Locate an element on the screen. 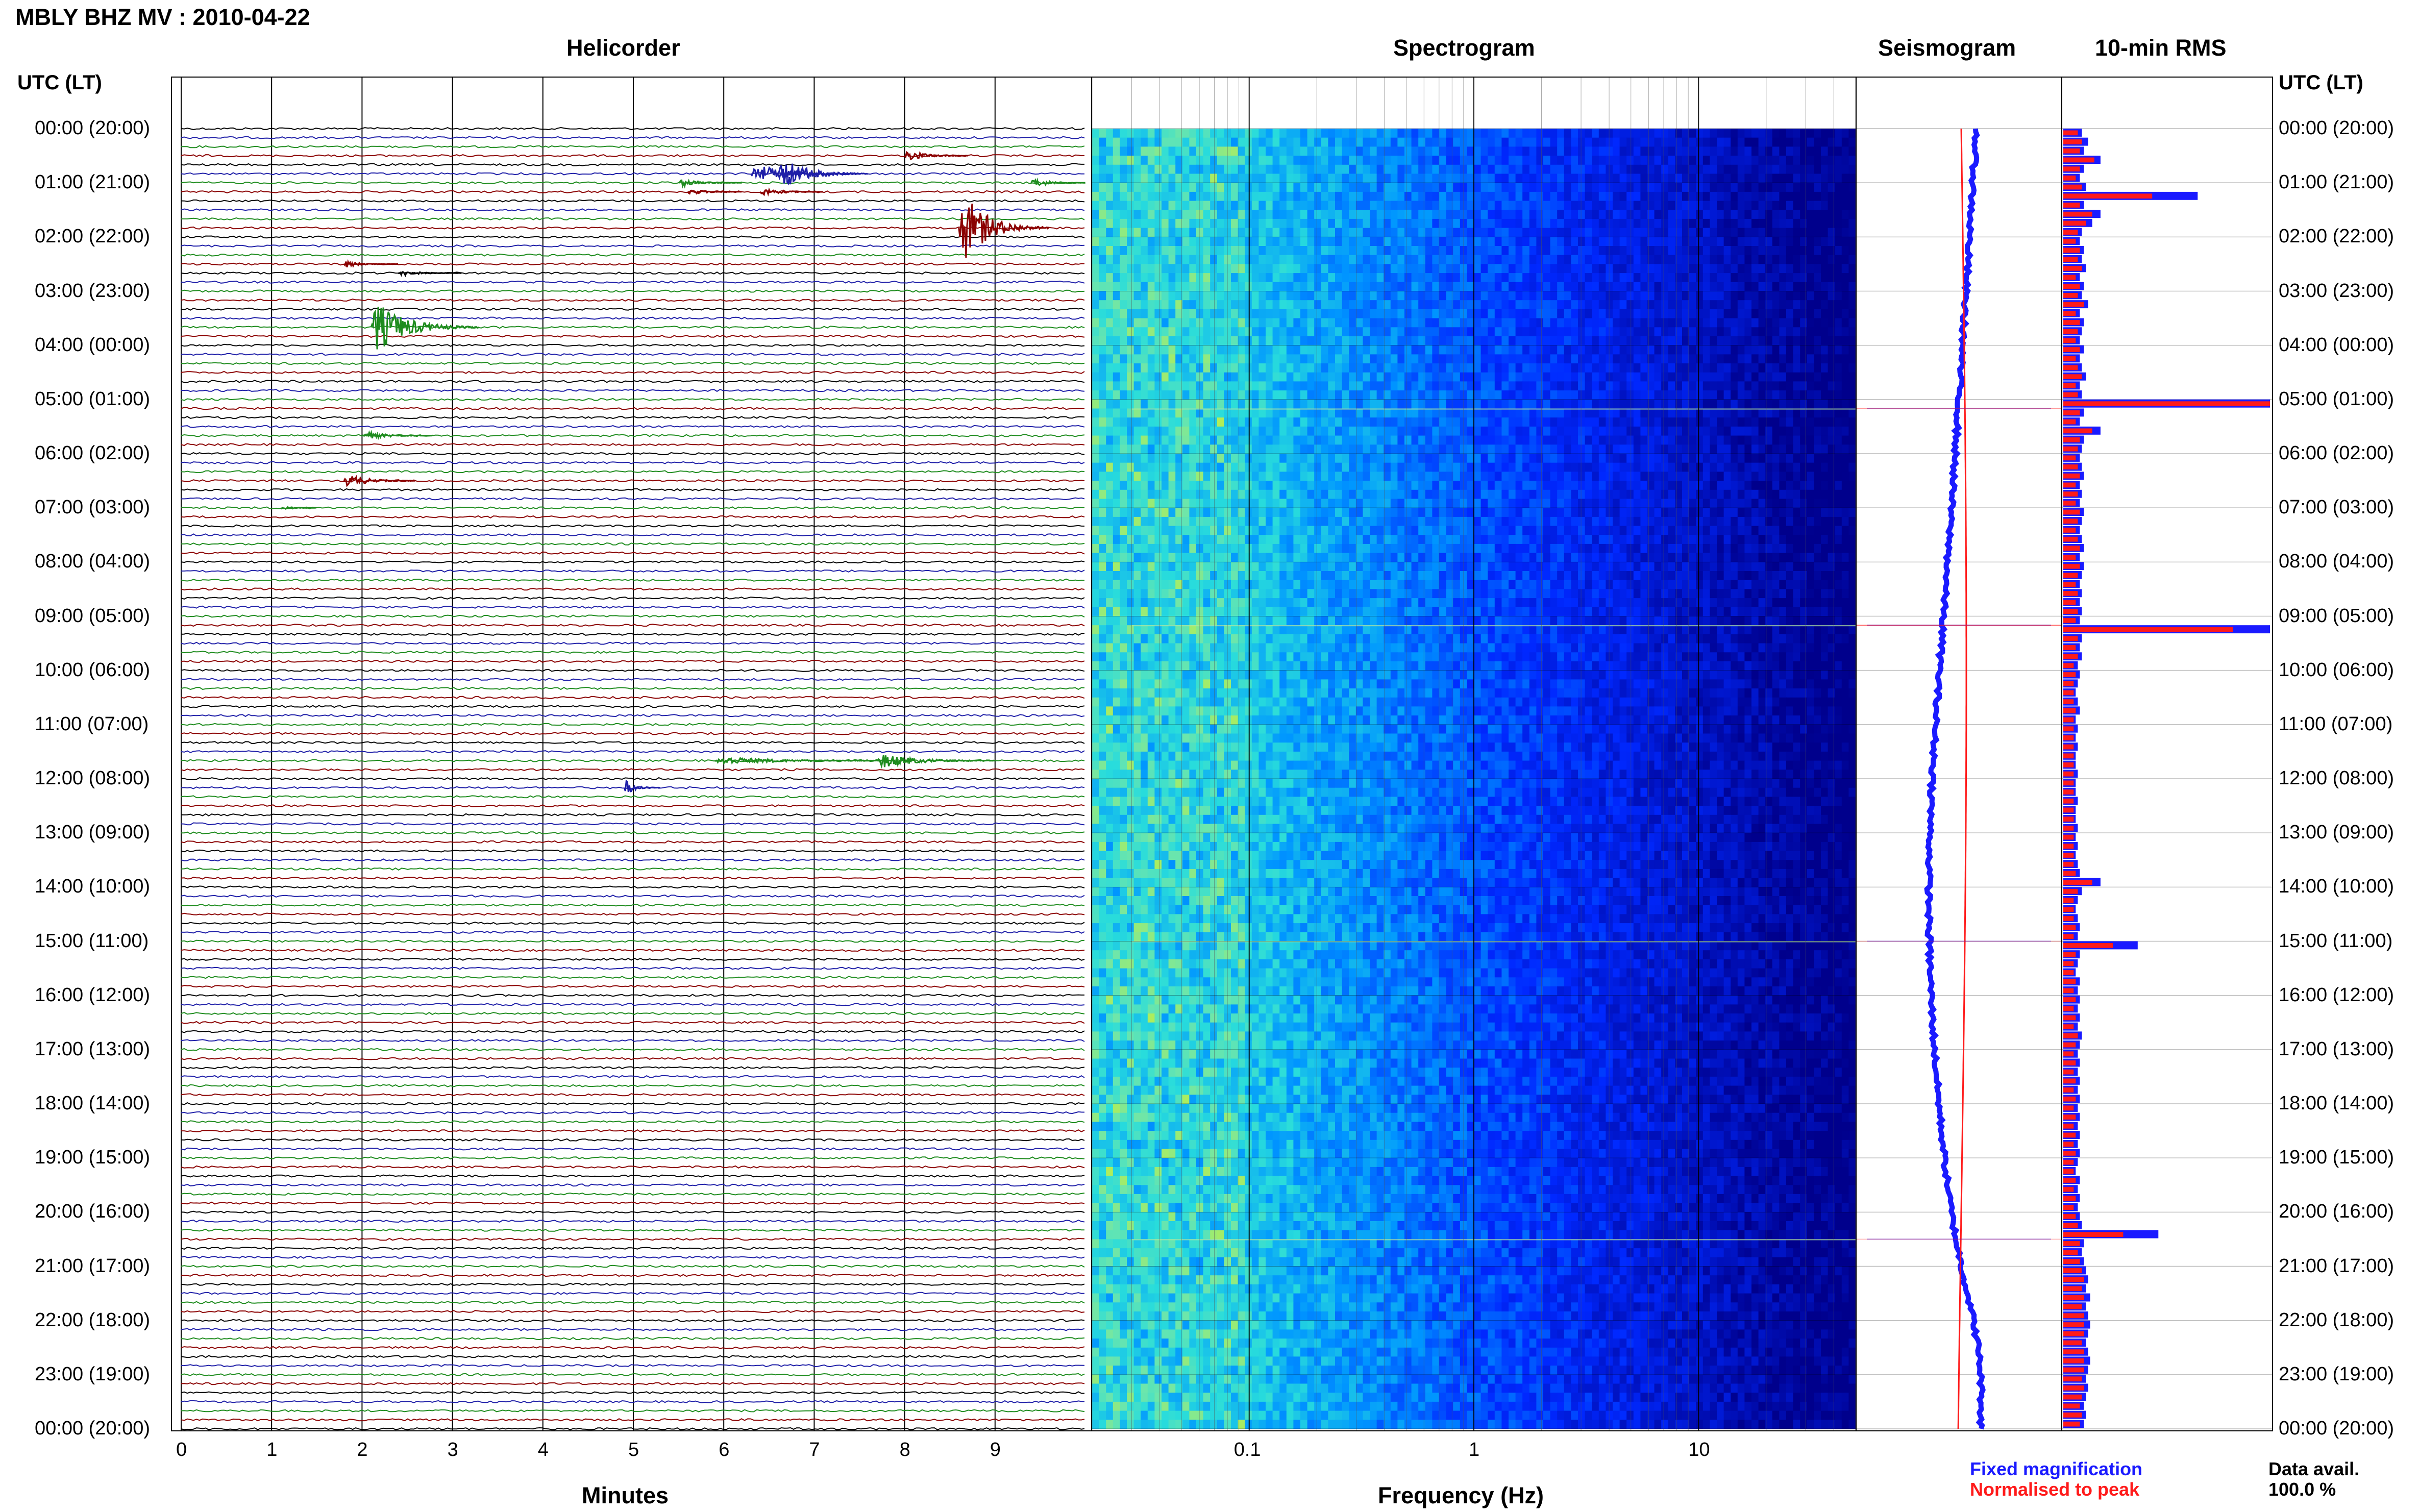  time-label-right: 00:00 (20:00) is located at coordinates (2337, 128).